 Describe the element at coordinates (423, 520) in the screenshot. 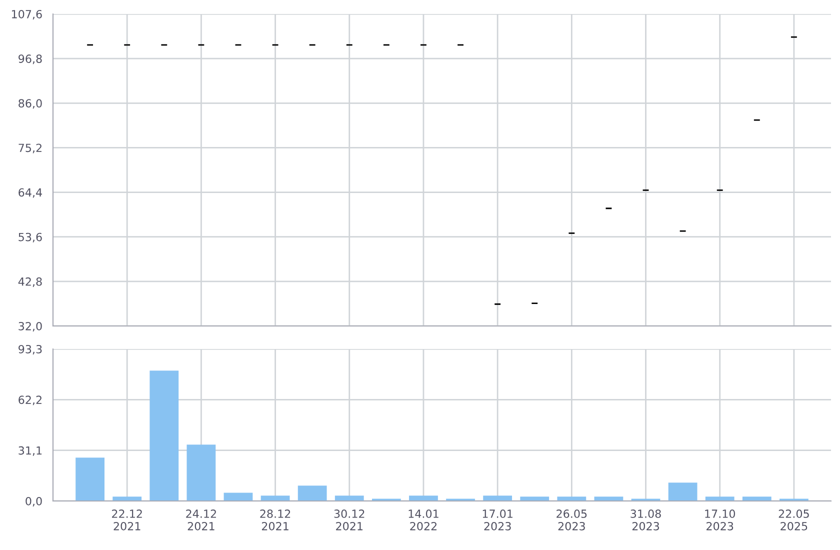

I see `x-tick-label: 14.01 2022` at that location.